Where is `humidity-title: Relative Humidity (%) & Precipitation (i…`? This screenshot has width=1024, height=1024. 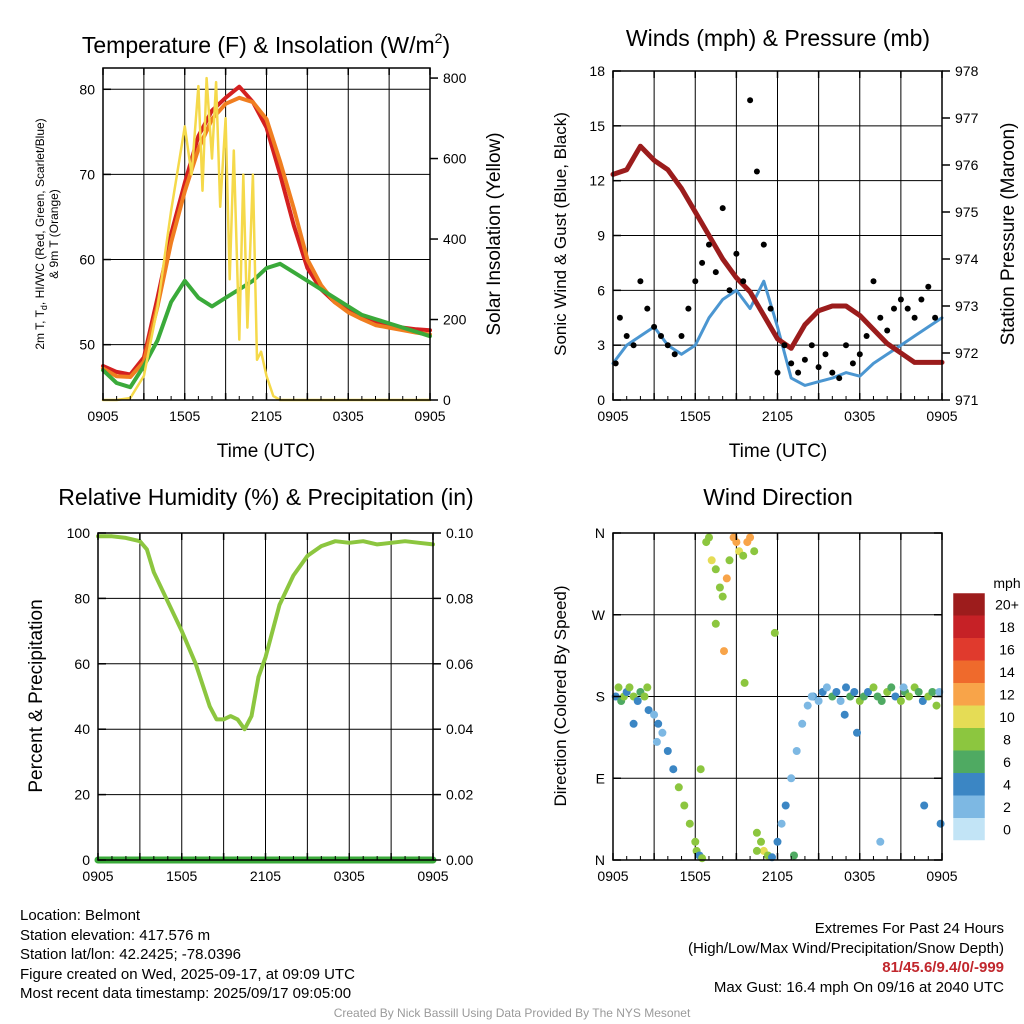
humidity-title: Relative Humidity (%) & Precipitation (i… is located at coordinates (265, 497).